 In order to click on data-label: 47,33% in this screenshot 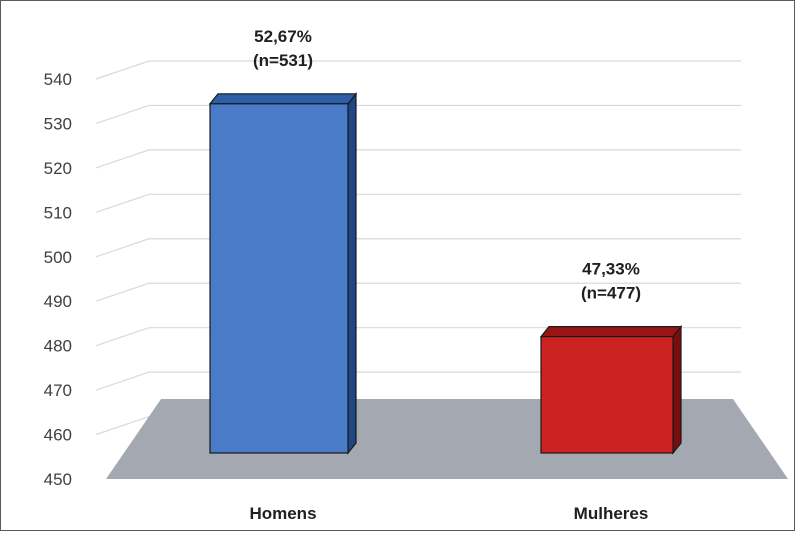, I will do `click(611, 269)`.